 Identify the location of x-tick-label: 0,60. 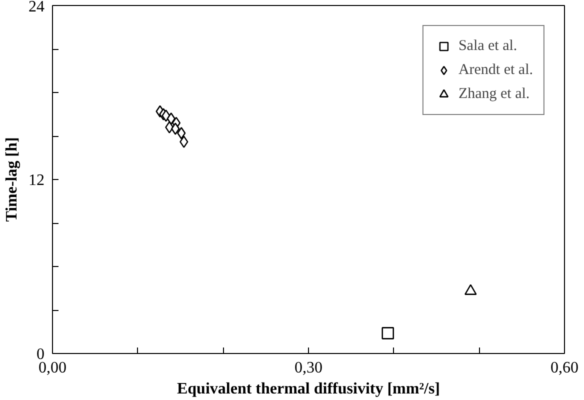
(564, 368).